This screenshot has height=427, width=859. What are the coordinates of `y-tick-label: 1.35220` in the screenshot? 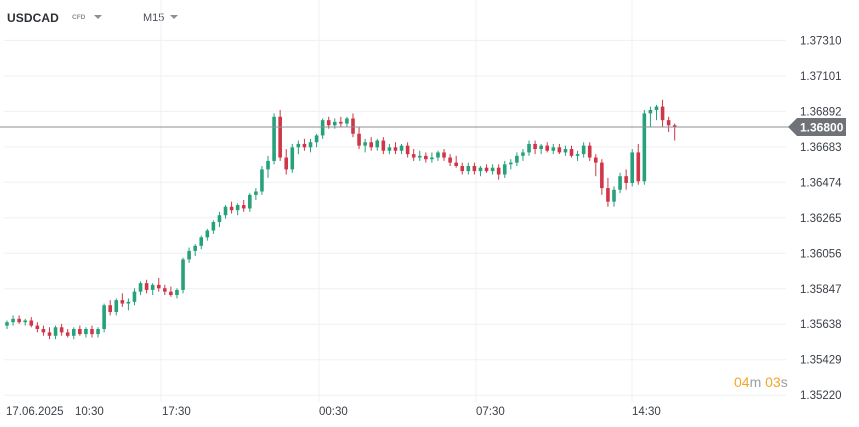 It's located at (821, 396).